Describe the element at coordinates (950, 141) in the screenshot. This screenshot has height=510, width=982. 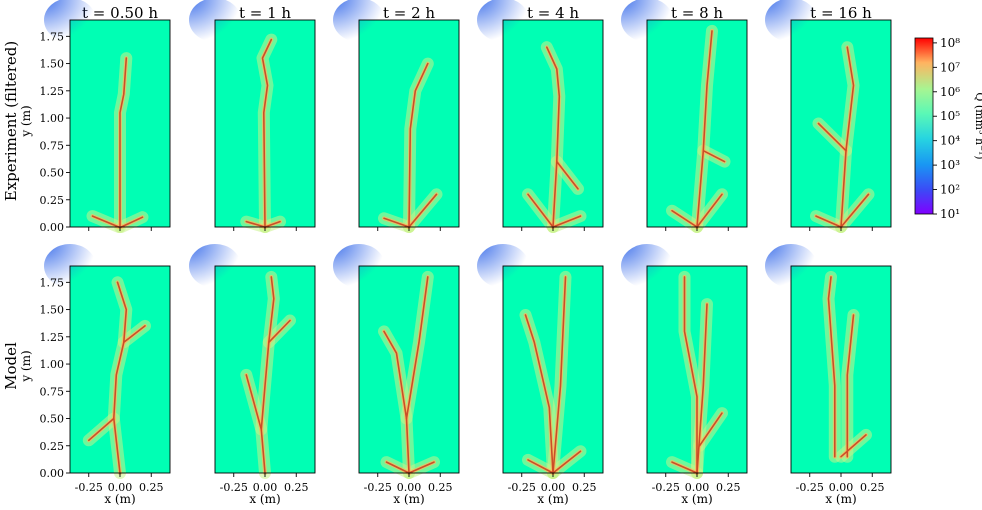
I see `colorbar-tick-label: 10⁴` at that location.